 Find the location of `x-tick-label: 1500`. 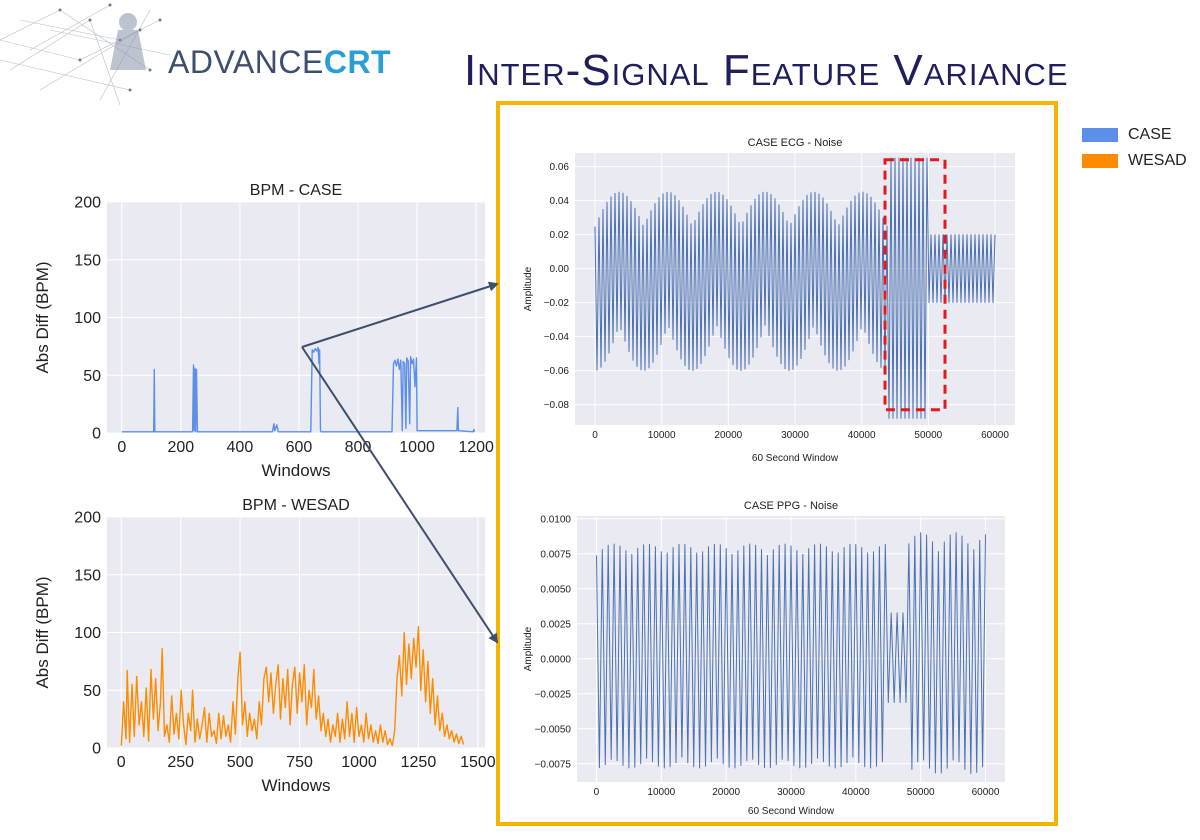

x-tick-label: 1500 is located at coordinates (477, 762).